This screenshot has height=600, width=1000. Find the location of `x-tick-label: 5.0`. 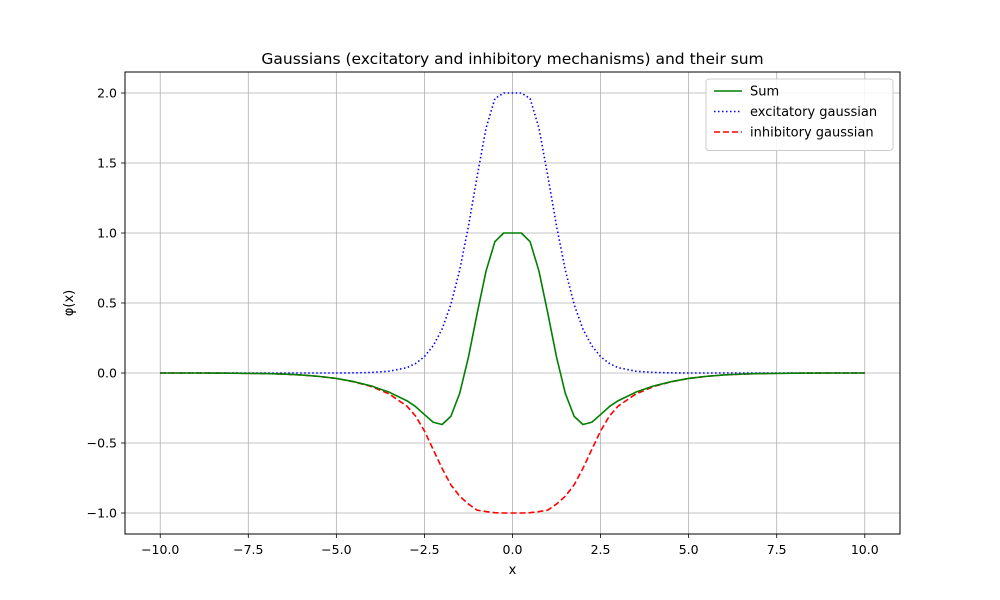

x-tick-label: 5.0 is located at coordinates (689, 549).